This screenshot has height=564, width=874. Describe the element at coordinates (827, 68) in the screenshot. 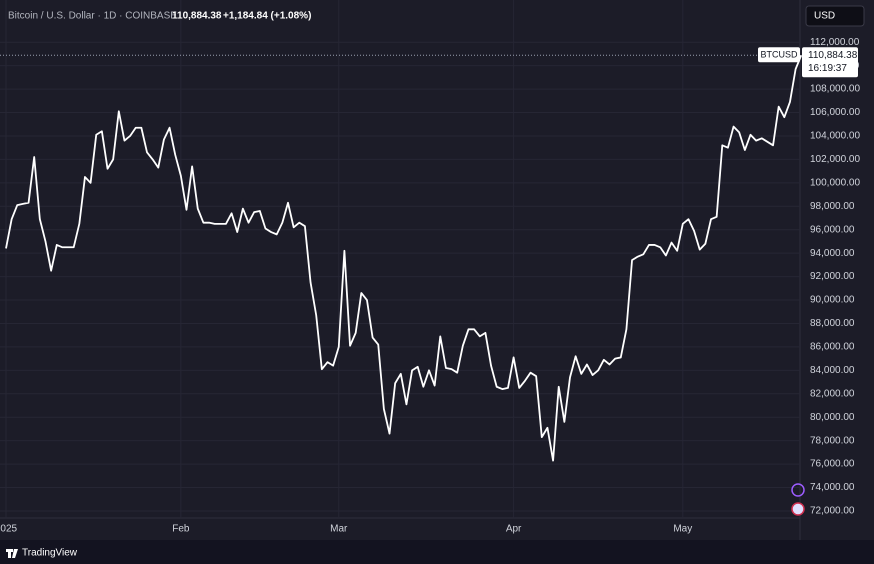

I see `countdown: 16:19:37` at that location.